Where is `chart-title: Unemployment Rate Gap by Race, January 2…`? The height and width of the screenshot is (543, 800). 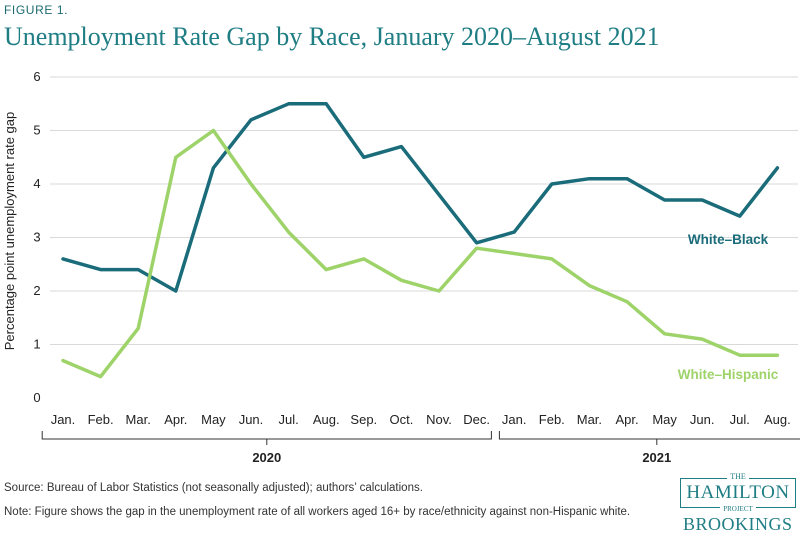
chart-title: Unemployment Rate Gap by Race, January 2… is located at coordinates (332, 36).